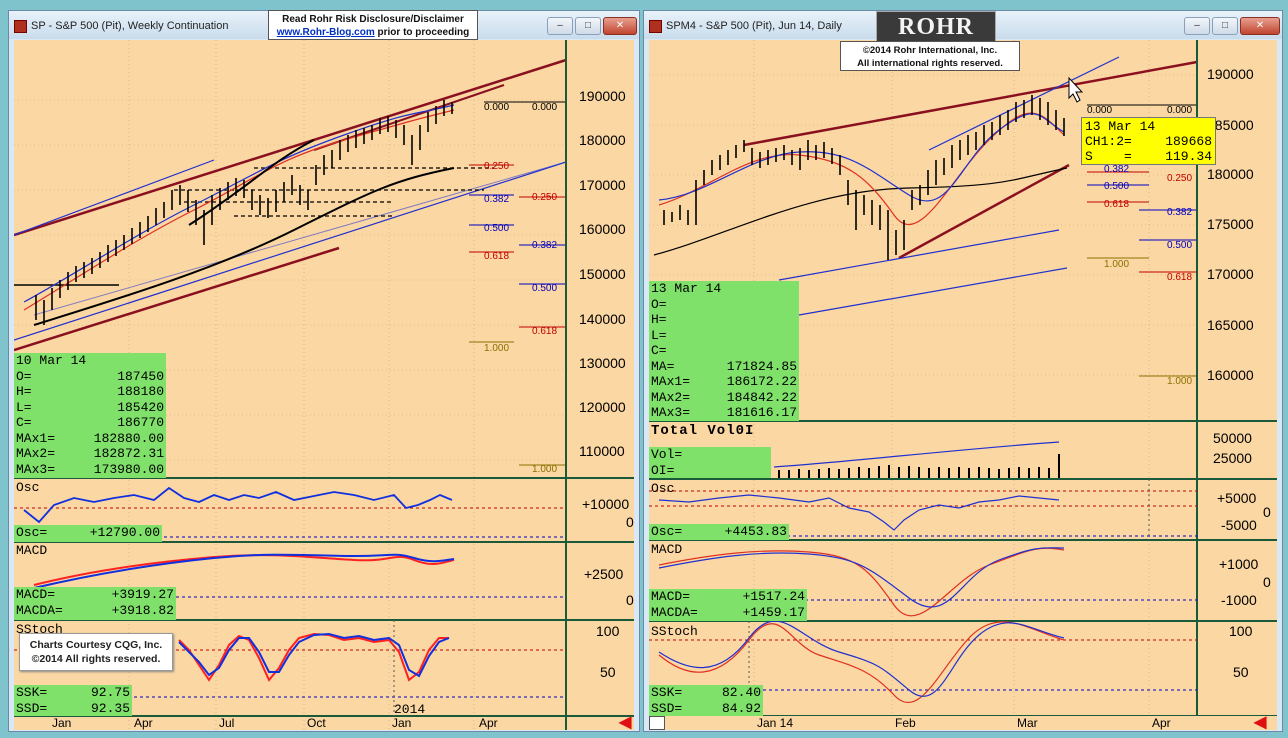  What do you see at coordinates (1239, 600) in the screenshot?
I see `macd-axis-tick: -1000` at bounding box center [1239, 600].